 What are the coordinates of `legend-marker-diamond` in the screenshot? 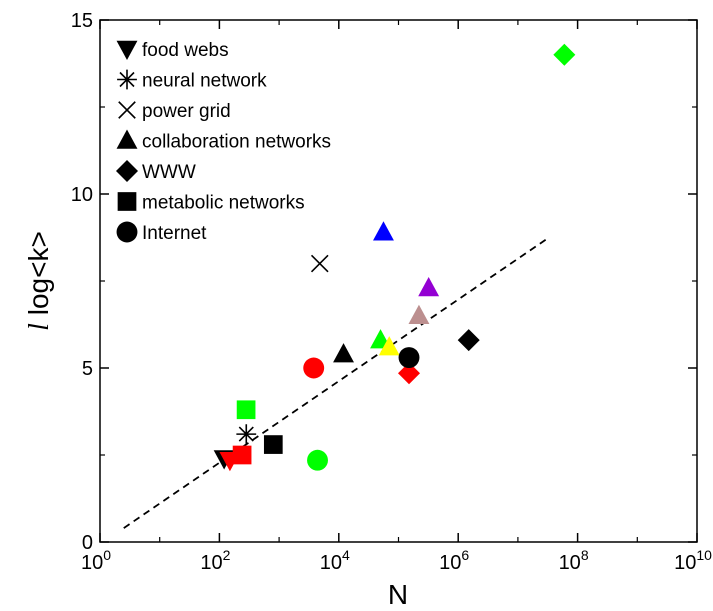 It's located at (127, 171).